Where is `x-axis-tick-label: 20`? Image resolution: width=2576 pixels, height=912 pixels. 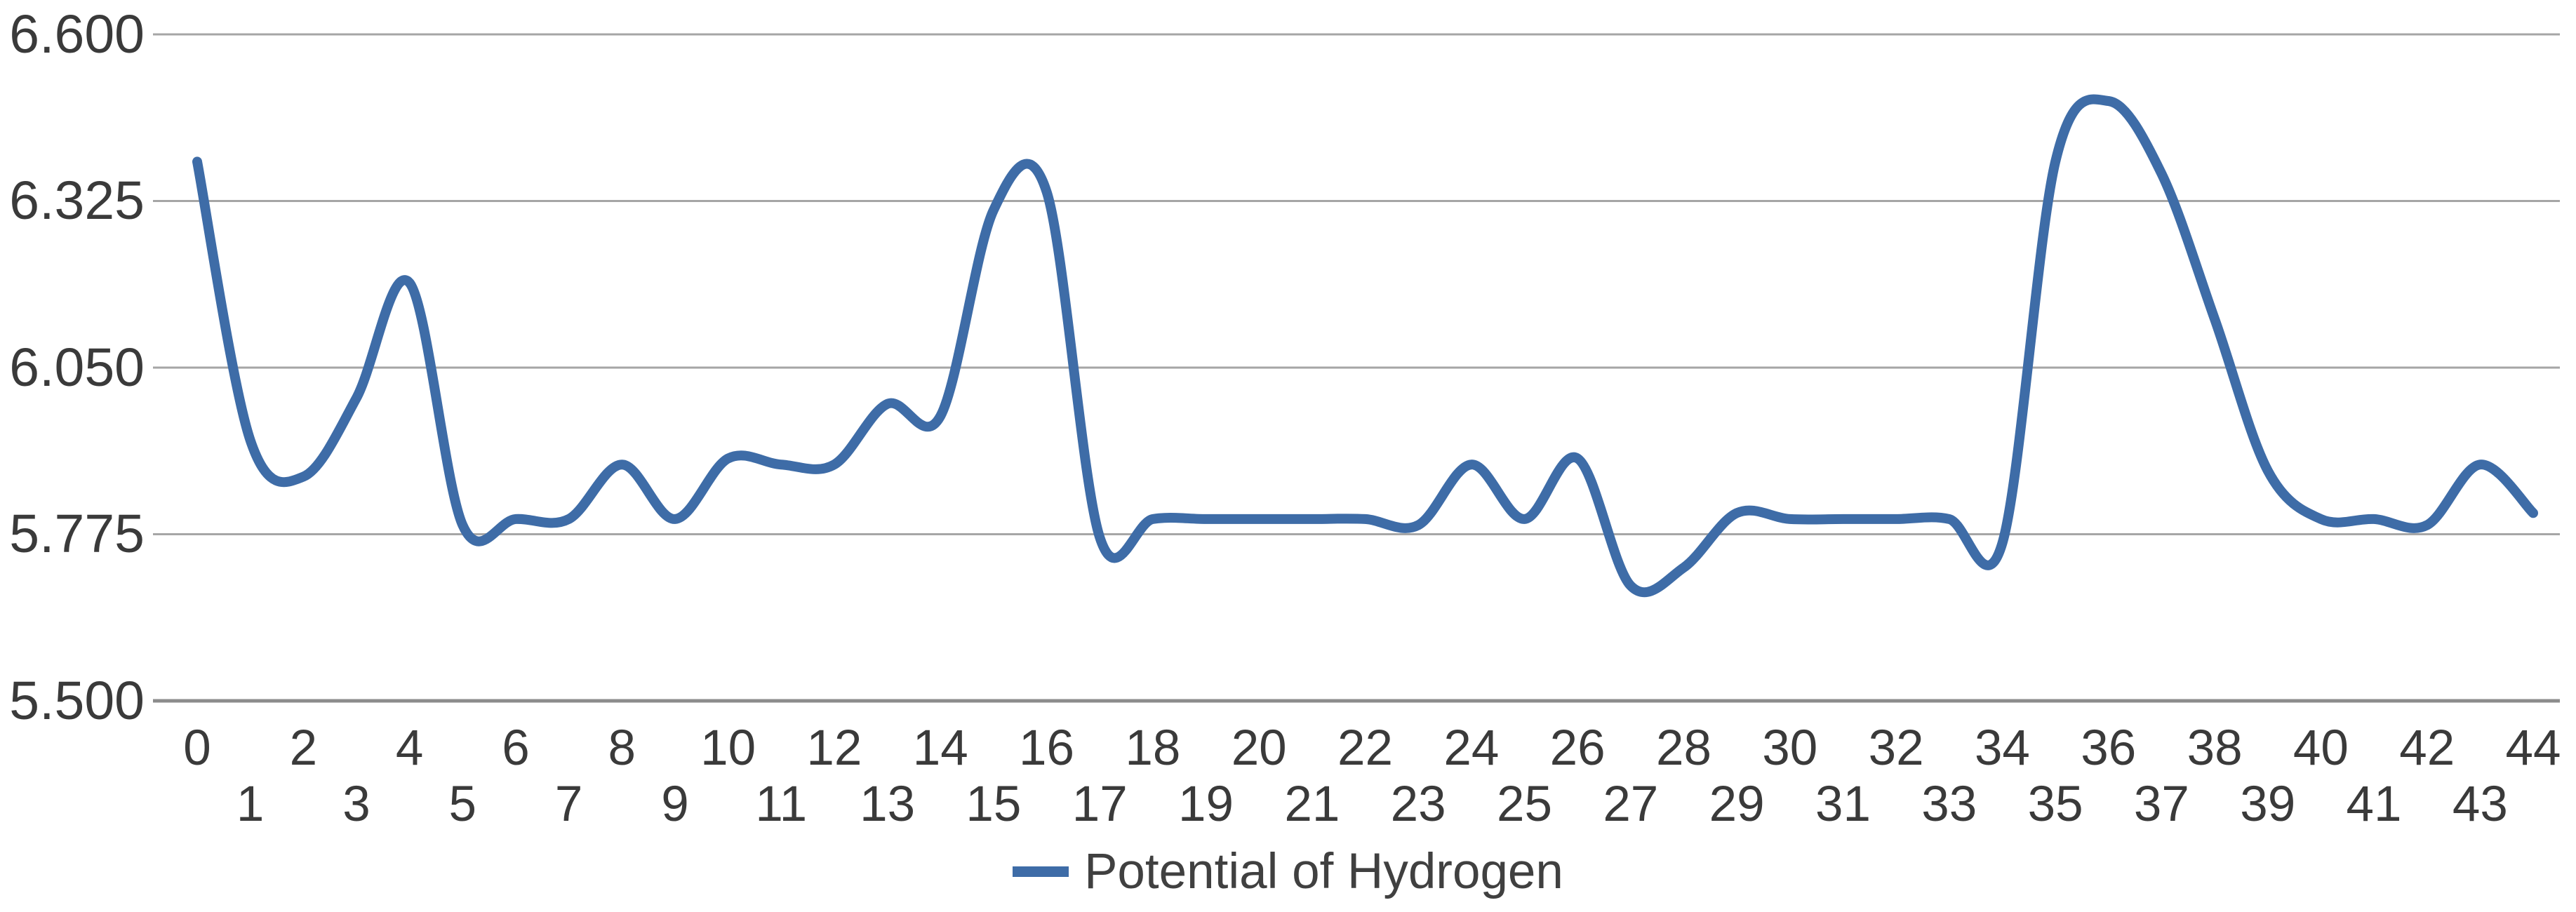
x-axis-tick-label: 20 is located at coordinates (1259, 748).